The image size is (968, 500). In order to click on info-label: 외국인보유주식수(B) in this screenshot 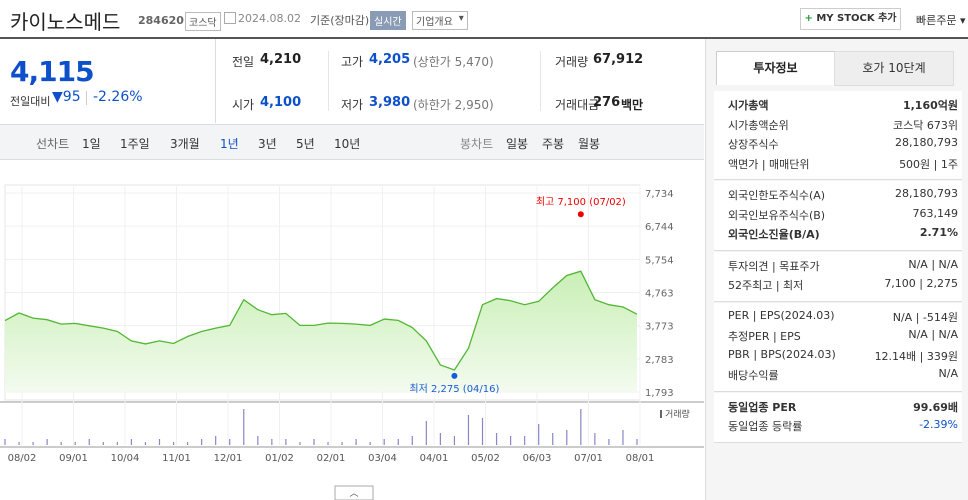, I will do `click(777, 215)`.